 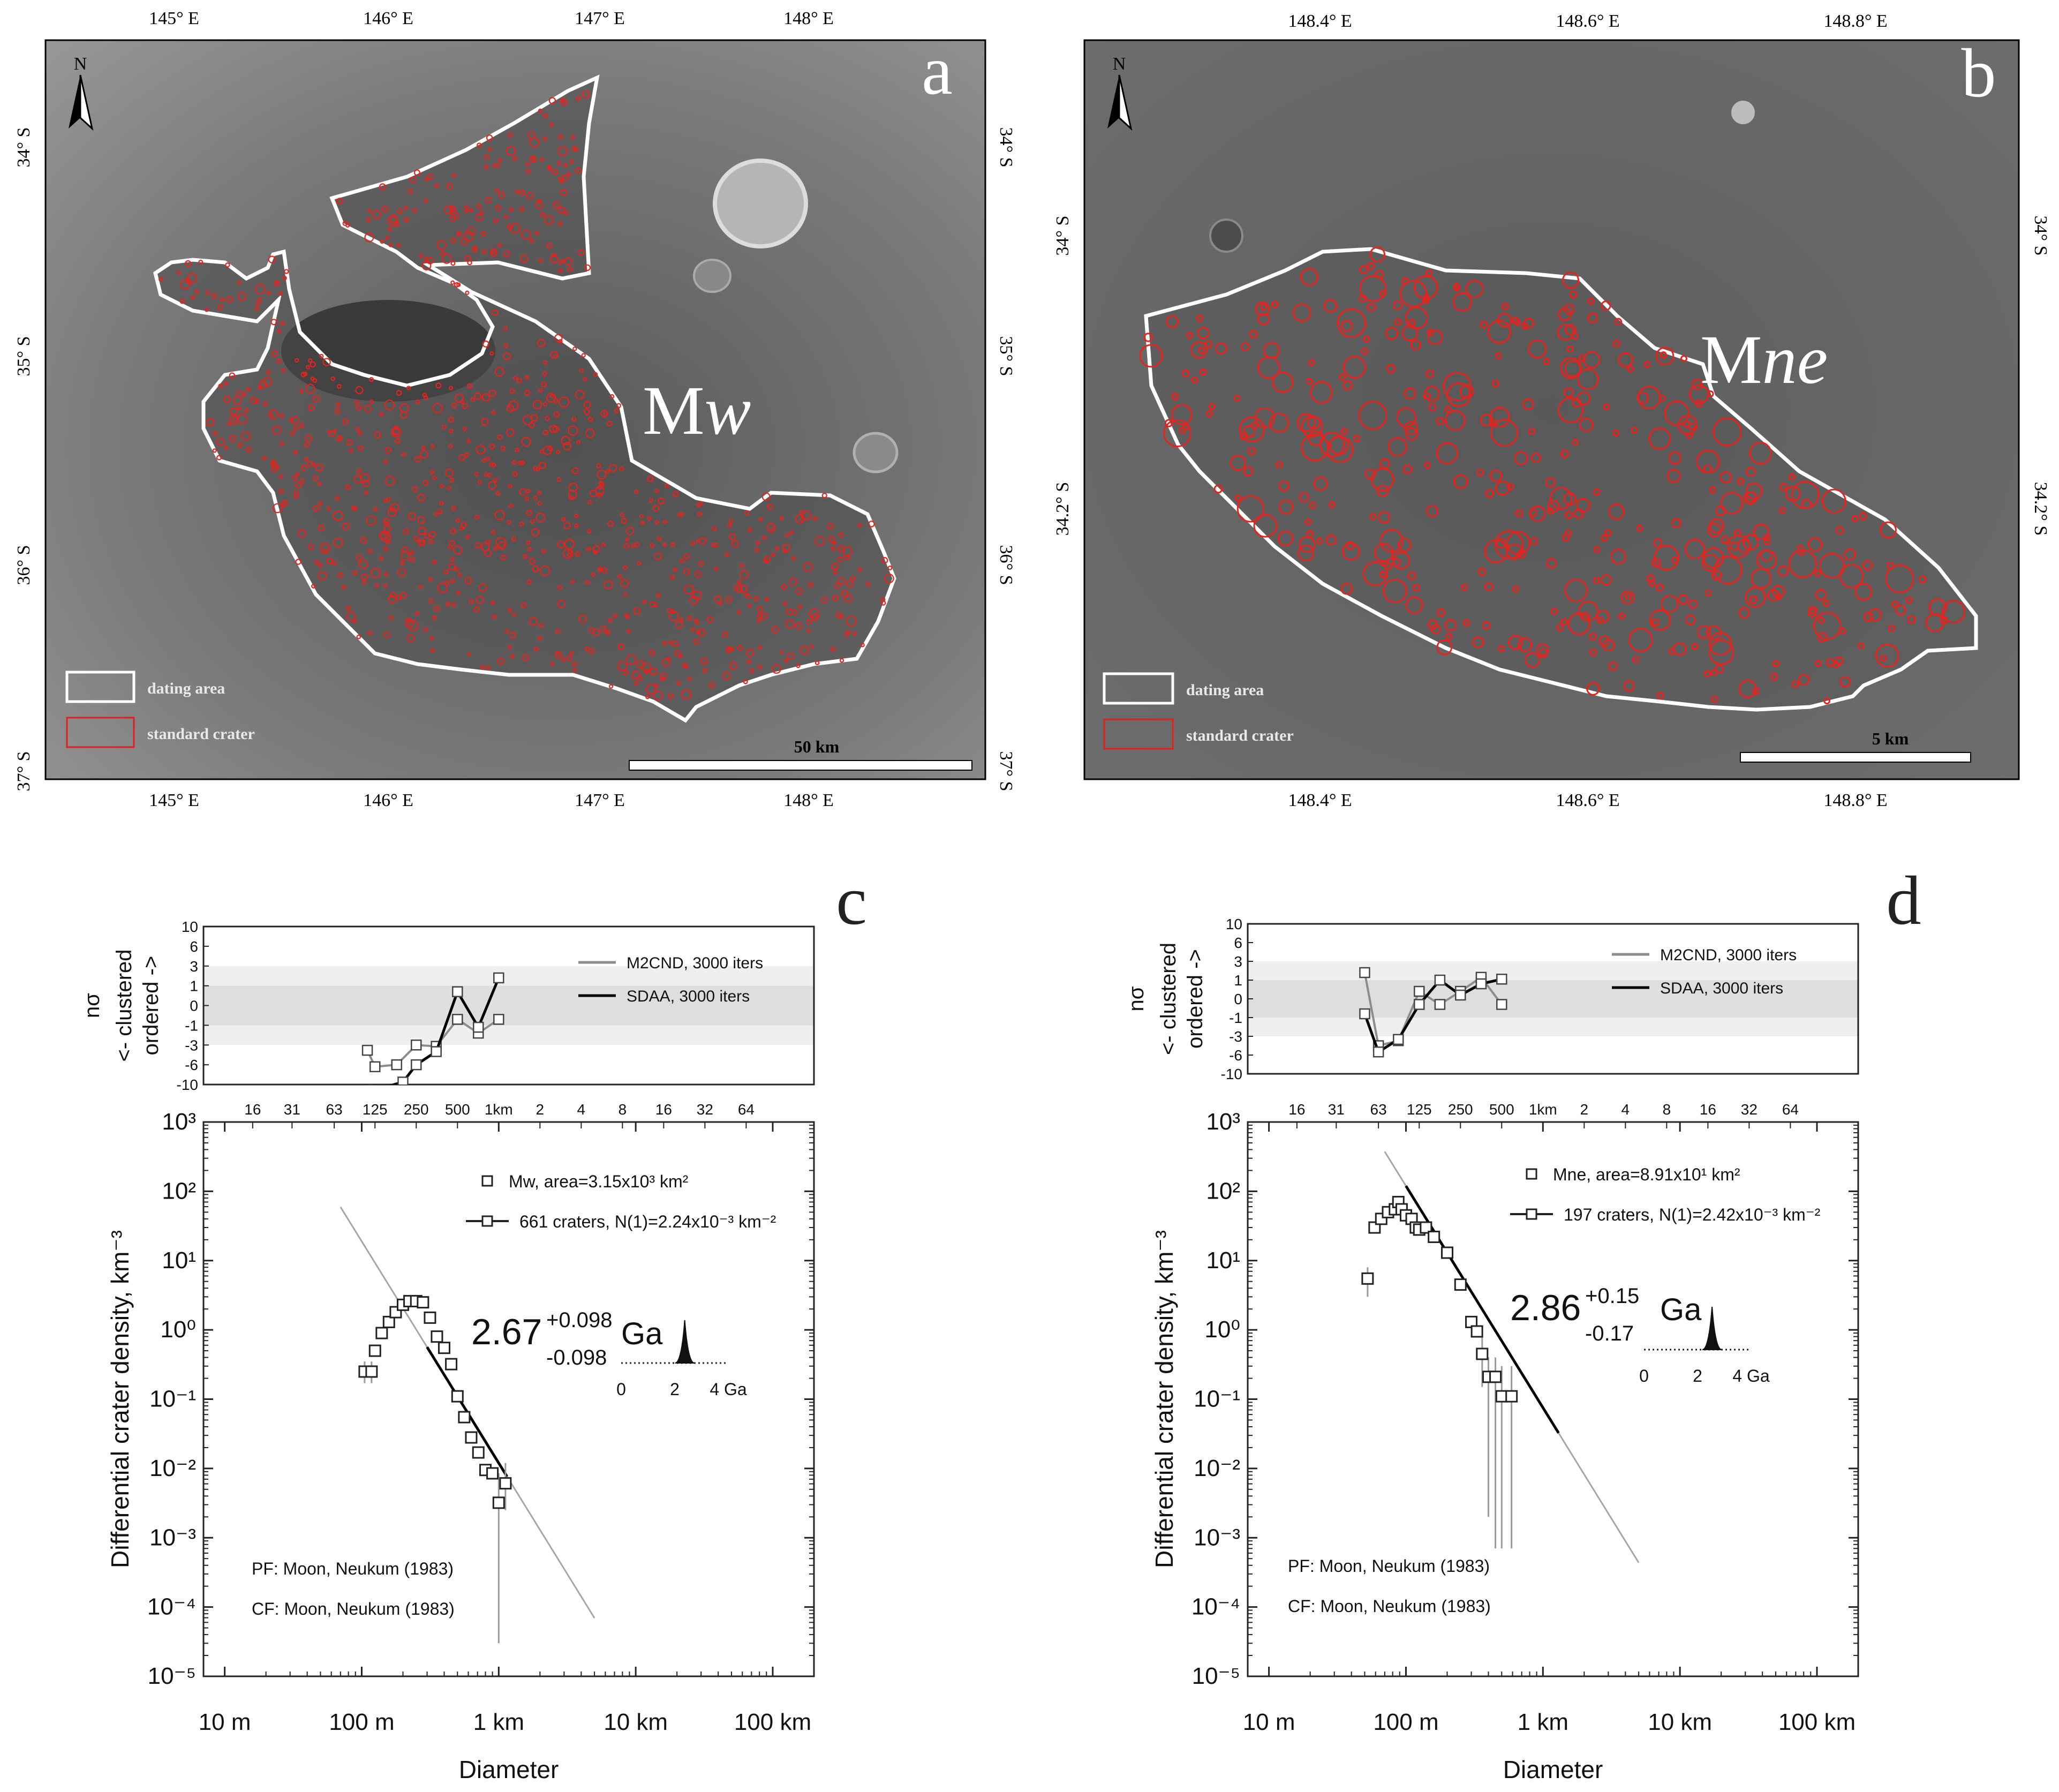 I want to click on legend-a-dating-area-swatch, so click(x=100, y=687).